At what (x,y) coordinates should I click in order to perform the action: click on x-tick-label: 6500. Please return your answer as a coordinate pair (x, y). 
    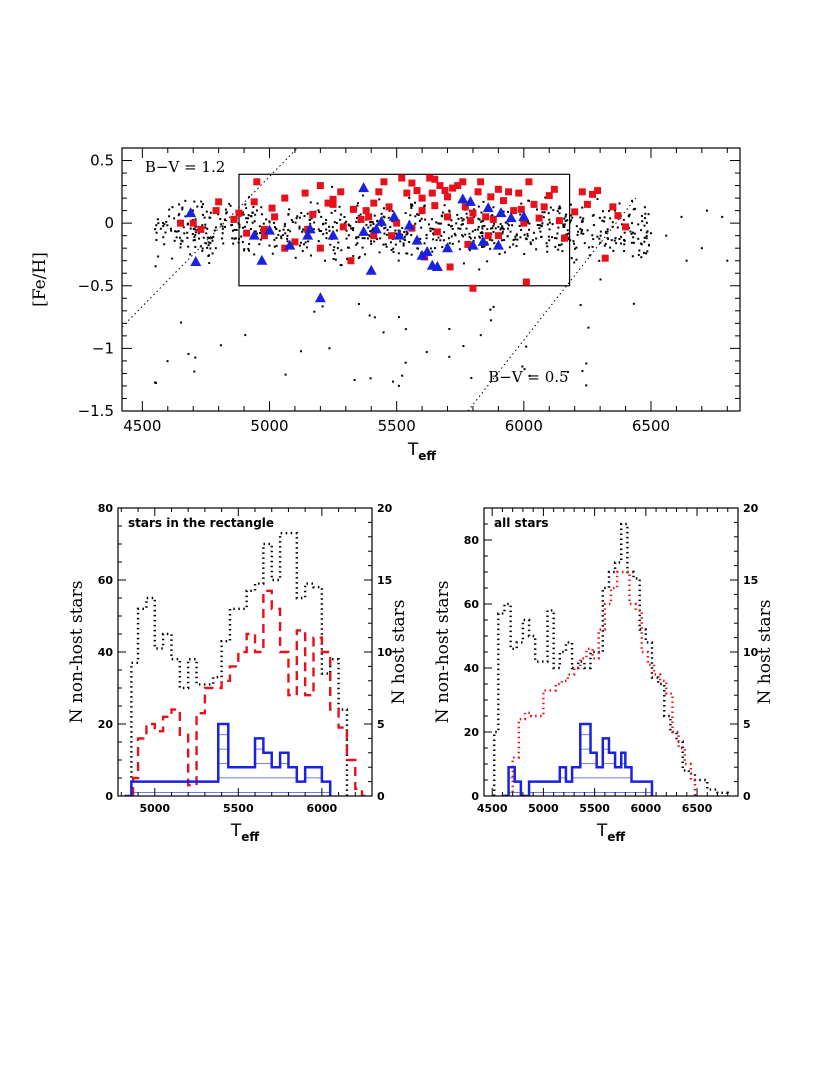
    Looking at the image, I should click on (697, 808).